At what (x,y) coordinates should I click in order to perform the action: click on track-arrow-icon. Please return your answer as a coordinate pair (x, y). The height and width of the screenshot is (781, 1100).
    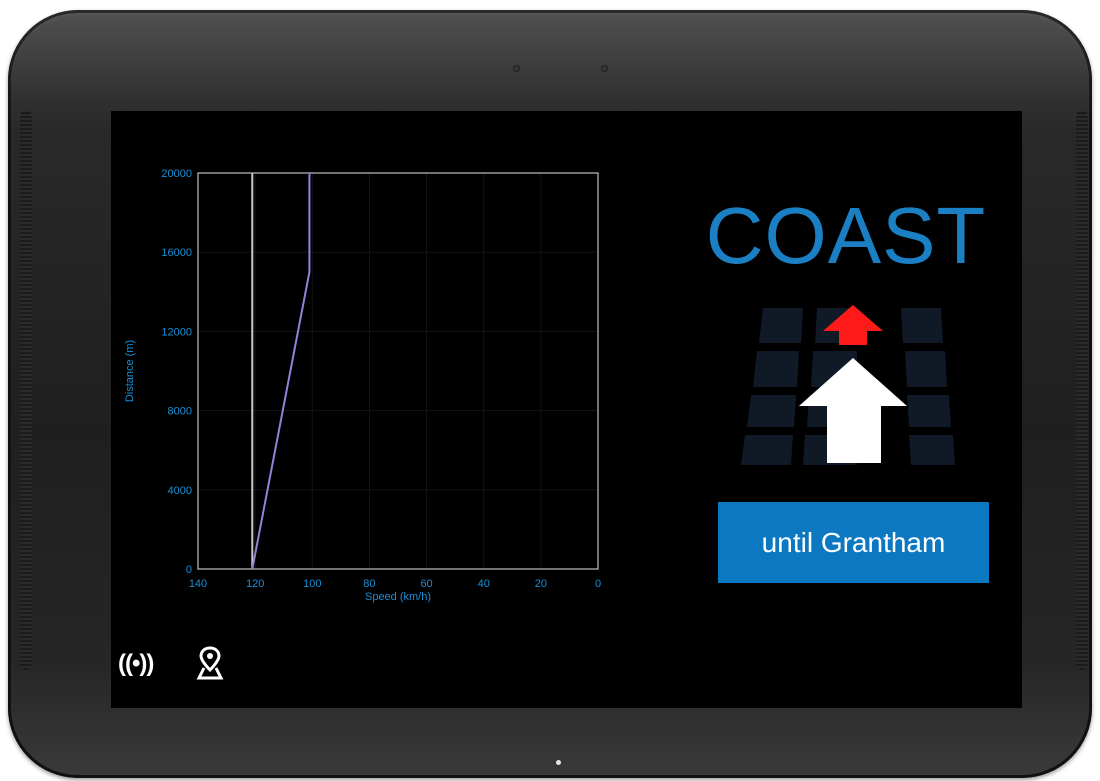
    Looking at the image, I should click on (848, 385).